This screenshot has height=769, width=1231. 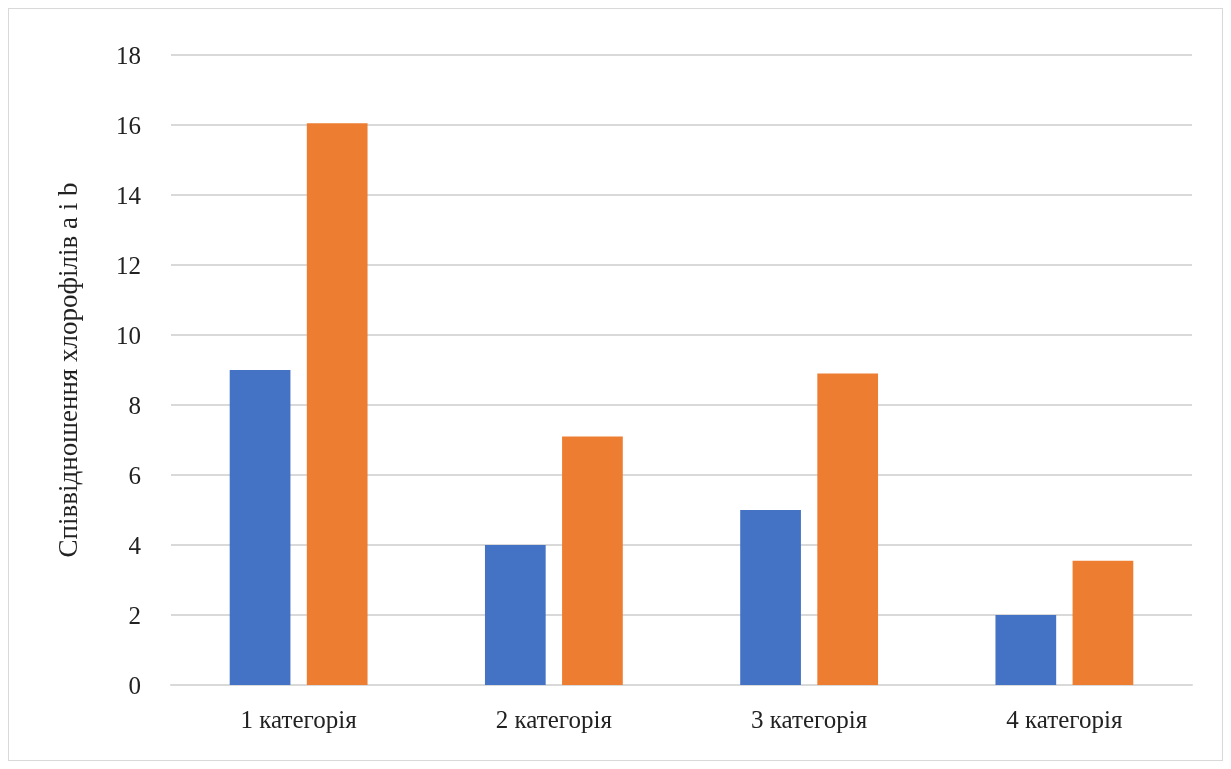 What do you see at coordinates (1064, 719) in the screenshot?
I see `x-tick-label: 4 категорія` at bounding box center [1064, 719].